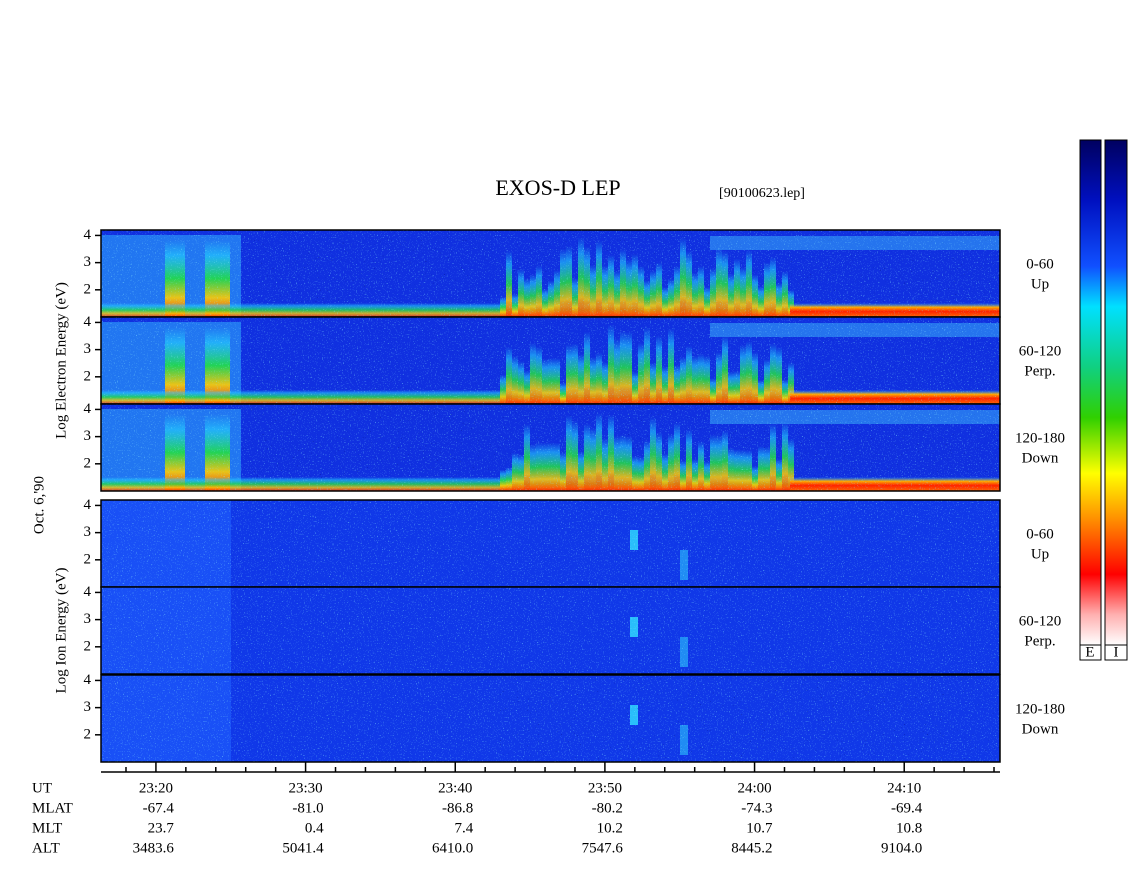 This screenshot has height=880, width=1130. Describe the element at coordinates (751, 848) in the screenshot. I see `row-value: 8445.2` at that location.